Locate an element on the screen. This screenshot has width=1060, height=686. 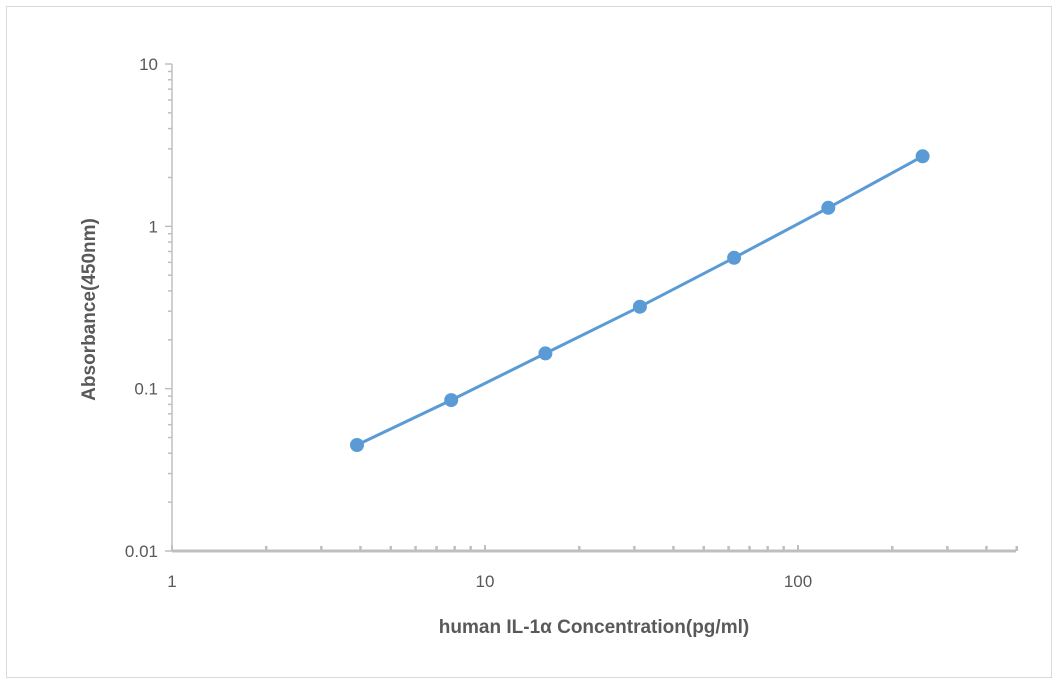
y-axis-tick-labels: 0.01 0.1 1 10 is located at coordinates (141, 308).